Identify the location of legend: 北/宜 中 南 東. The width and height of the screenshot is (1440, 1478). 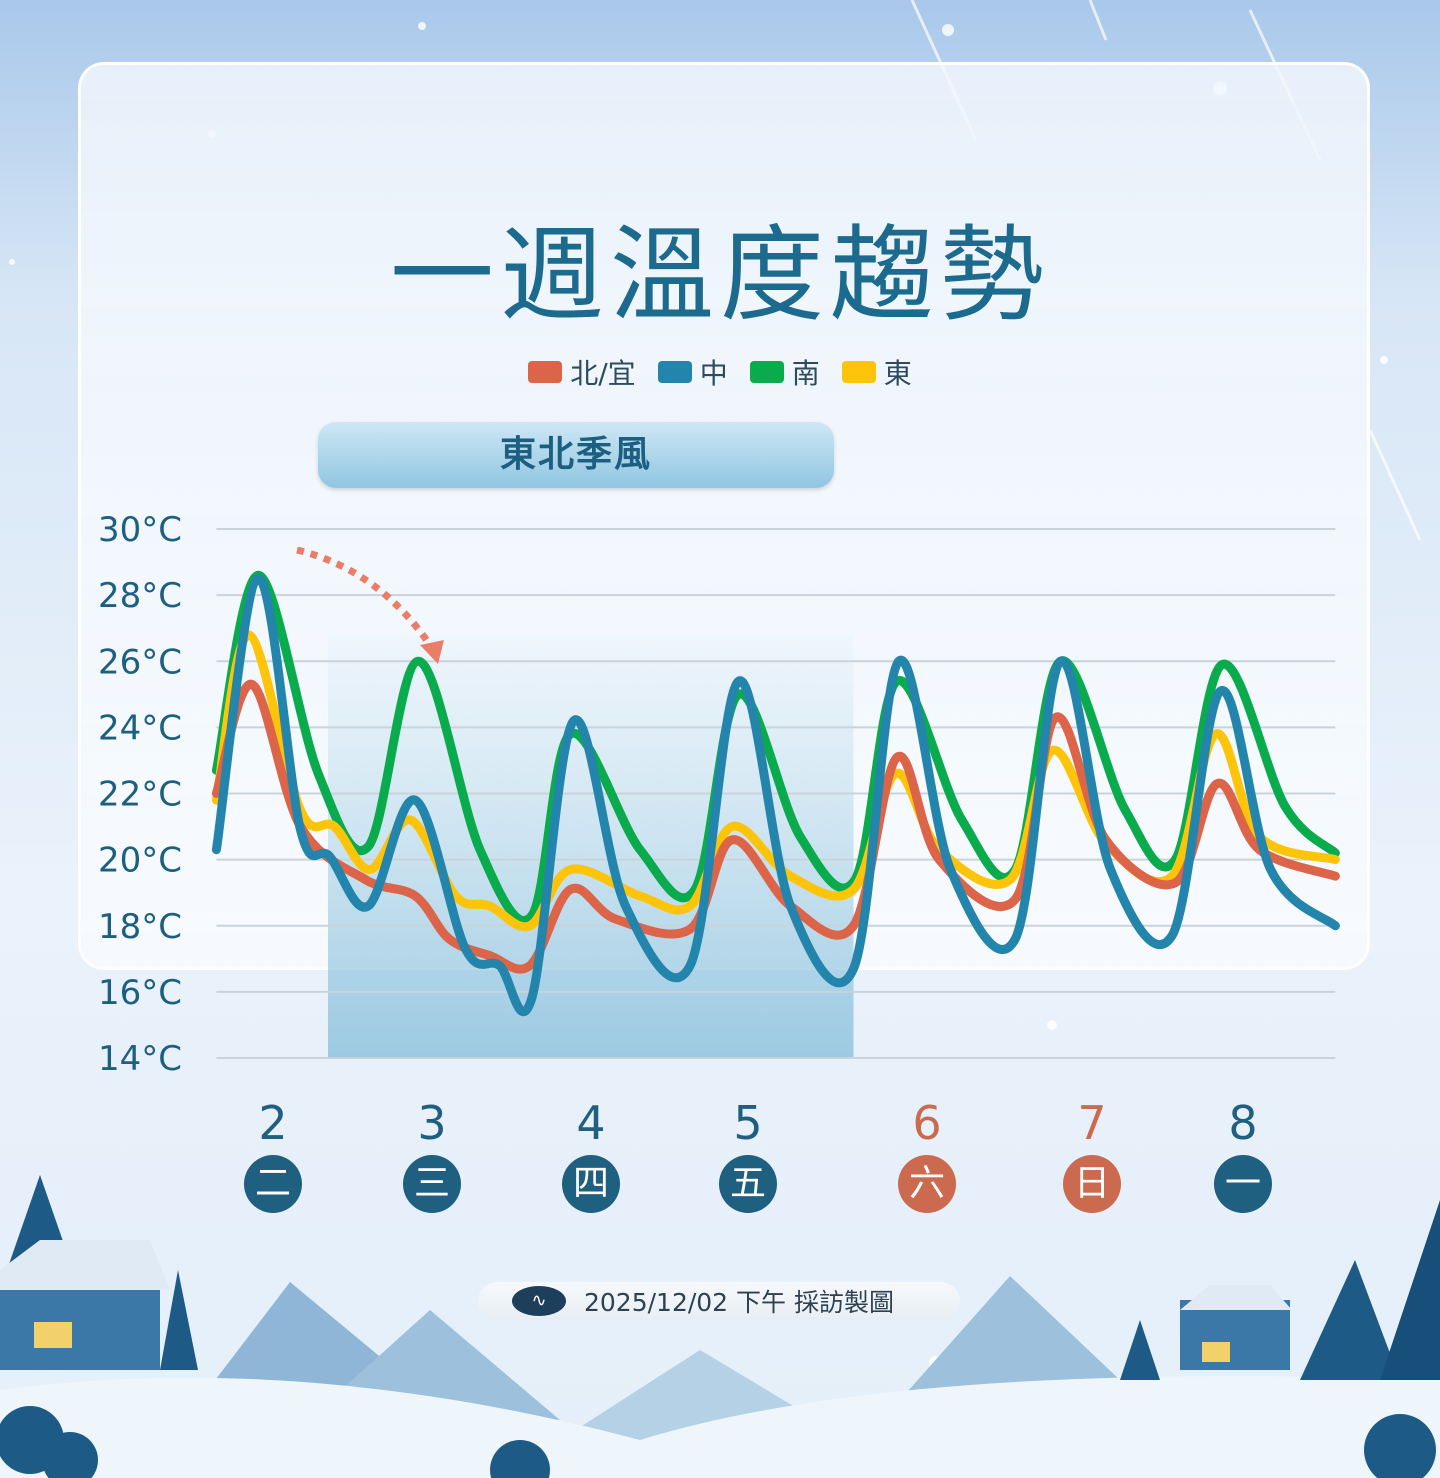
(720, 372).